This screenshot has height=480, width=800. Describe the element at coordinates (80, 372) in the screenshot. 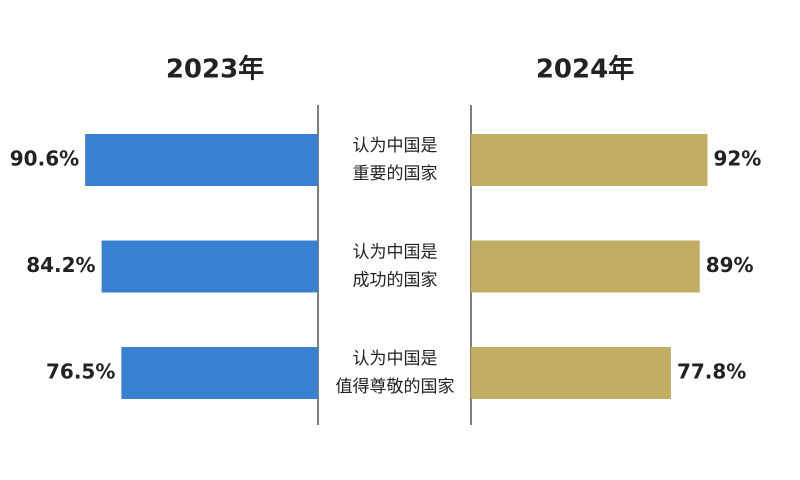

I see `value-label: 76.5%` at that location.